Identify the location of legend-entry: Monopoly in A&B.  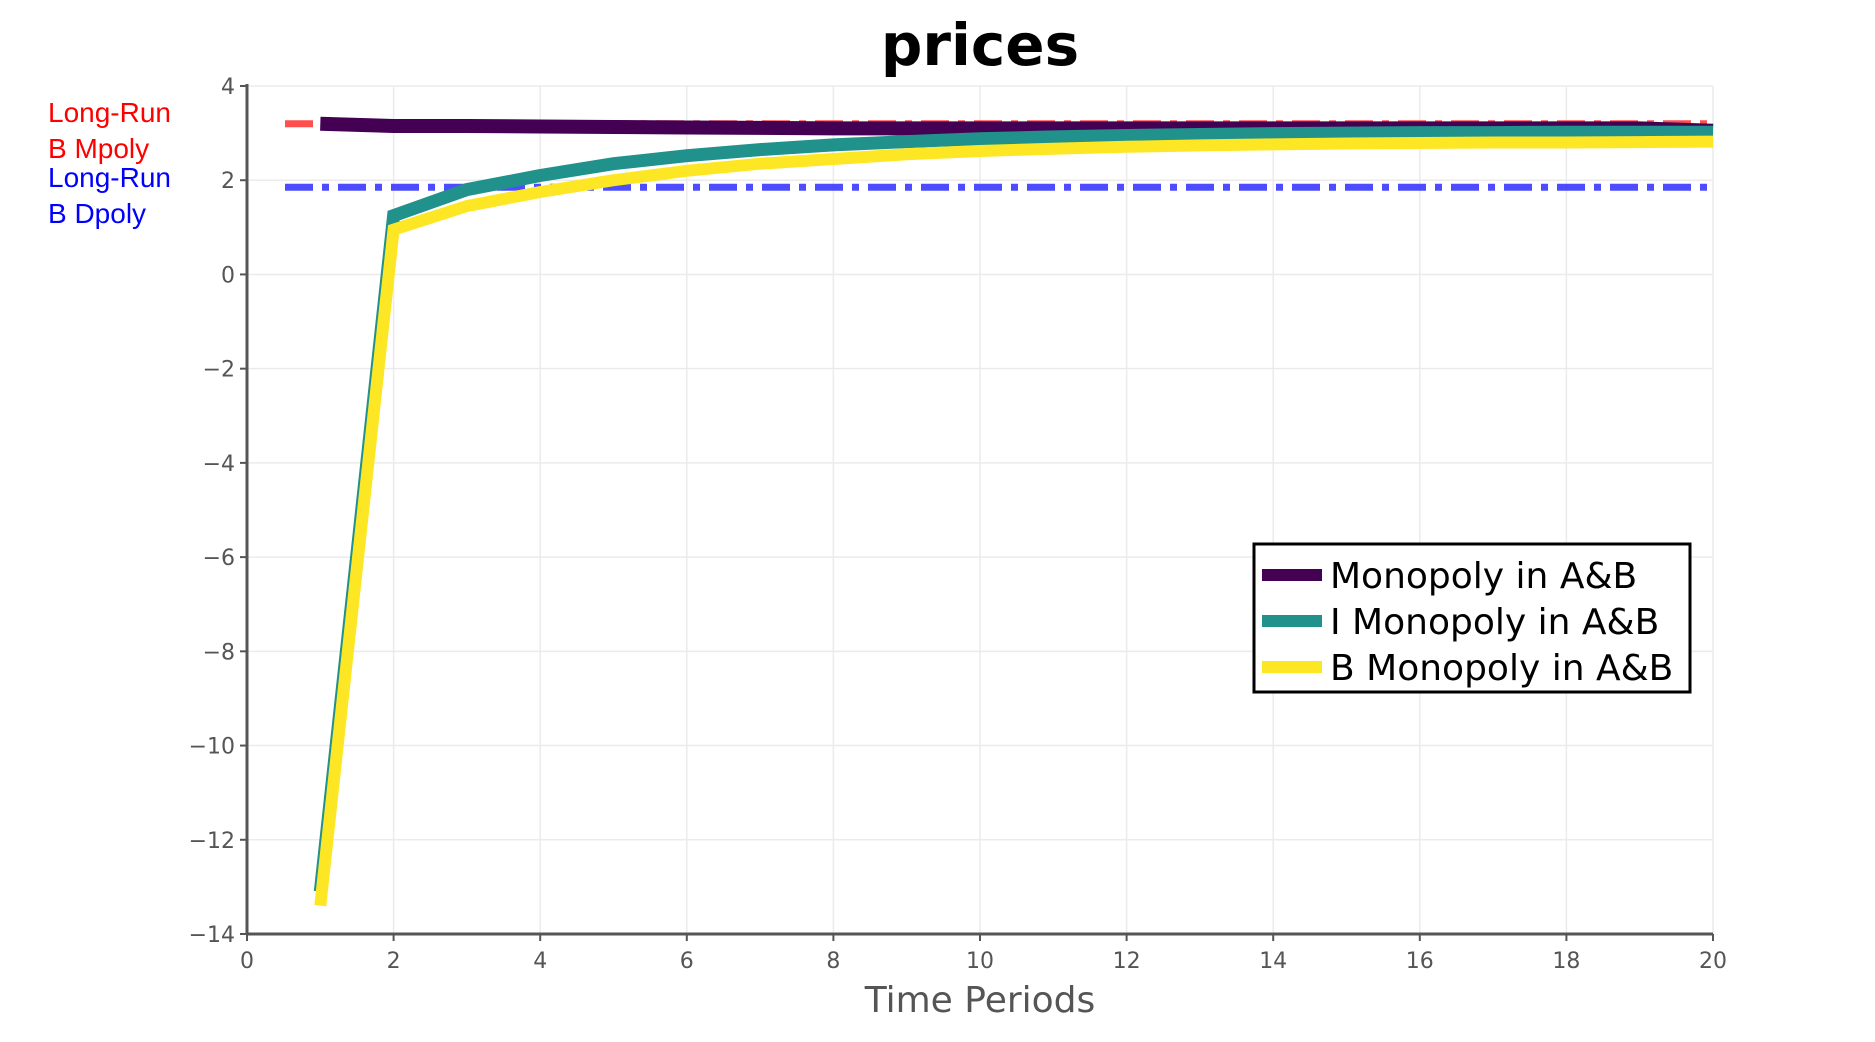
(1483, 576).